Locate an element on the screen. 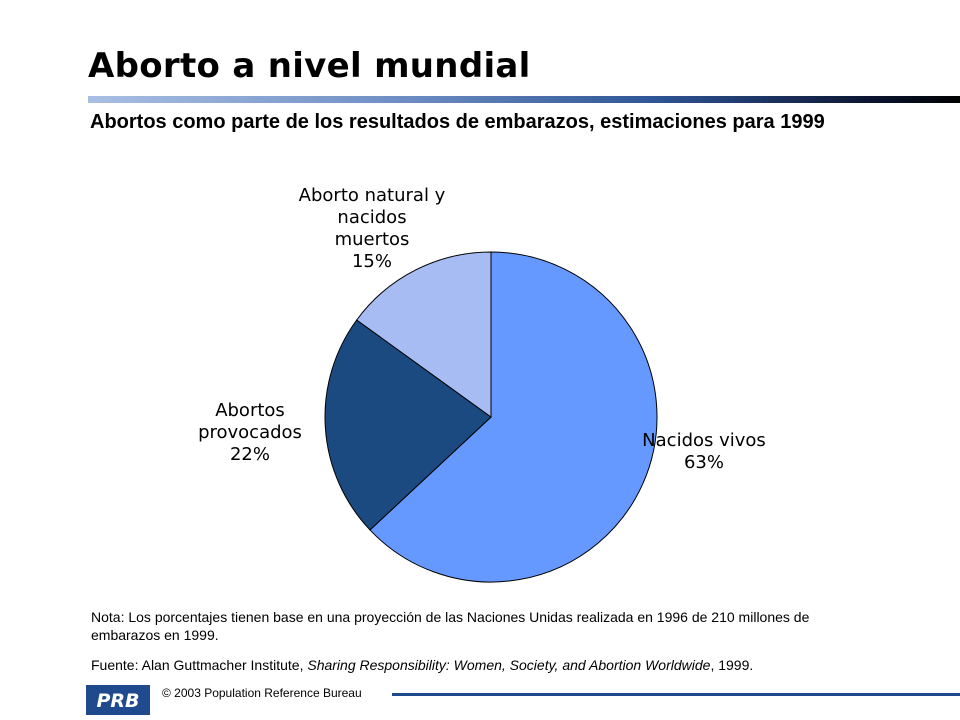 Image resolution: width=960 pixels, height=720 pixels. slice-label: Abortos provocados 22% is located at coordinates (250, 432).